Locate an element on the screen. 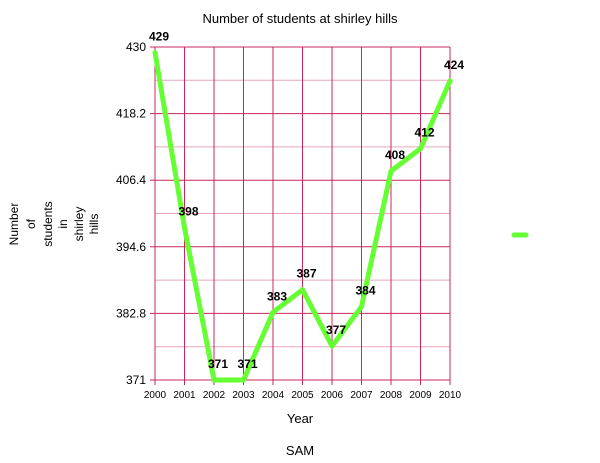 This screenshot has width=600, height=463. y-axis-label-line: students is located at coordinates (48, 223).